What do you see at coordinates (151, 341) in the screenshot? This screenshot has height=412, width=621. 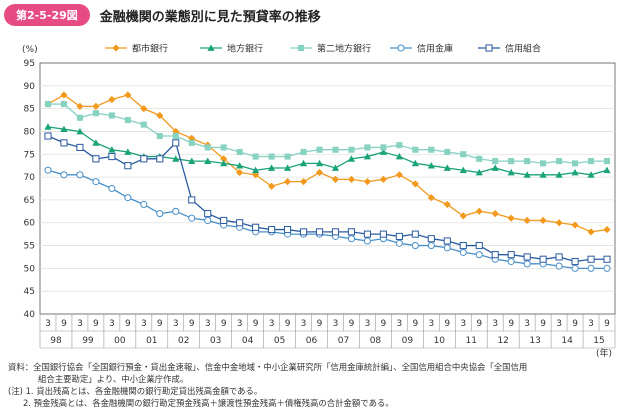 I see `x-year-label: 01` at bounding box center [151, 341].